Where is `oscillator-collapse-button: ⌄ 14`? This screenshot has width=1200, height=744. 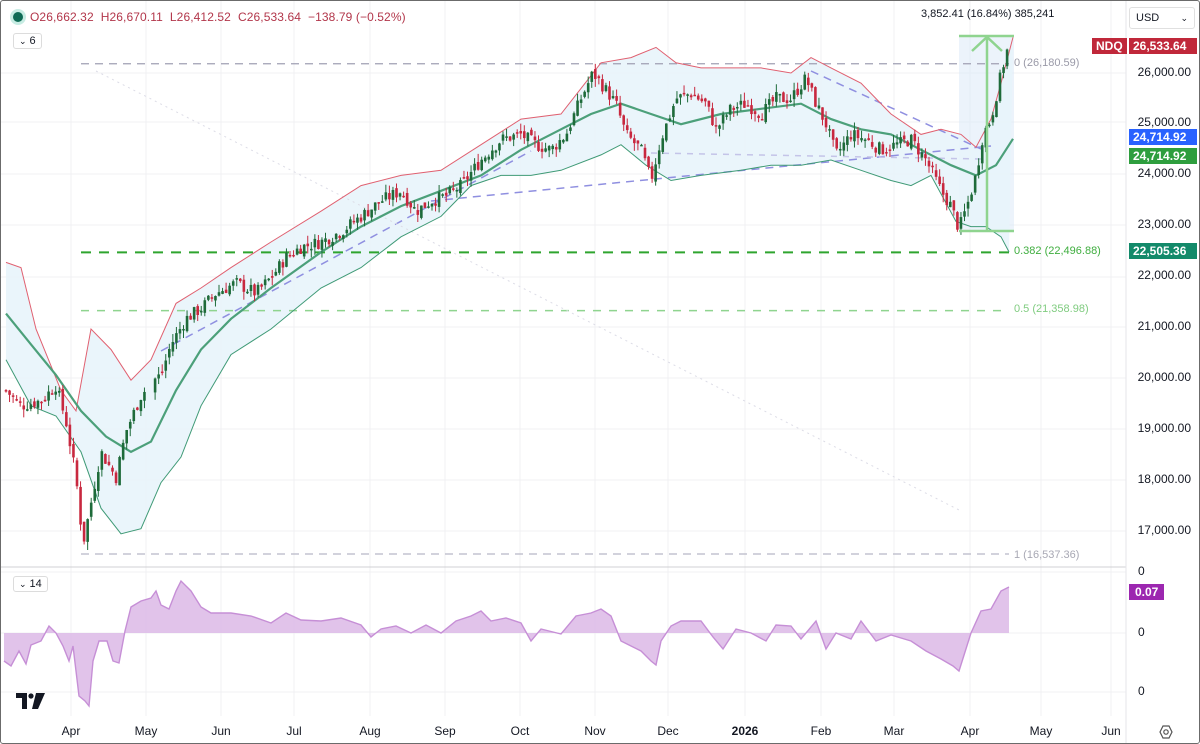
oscillator-collapse-button: ⌄ 14 is located at coordinates (30, 584).